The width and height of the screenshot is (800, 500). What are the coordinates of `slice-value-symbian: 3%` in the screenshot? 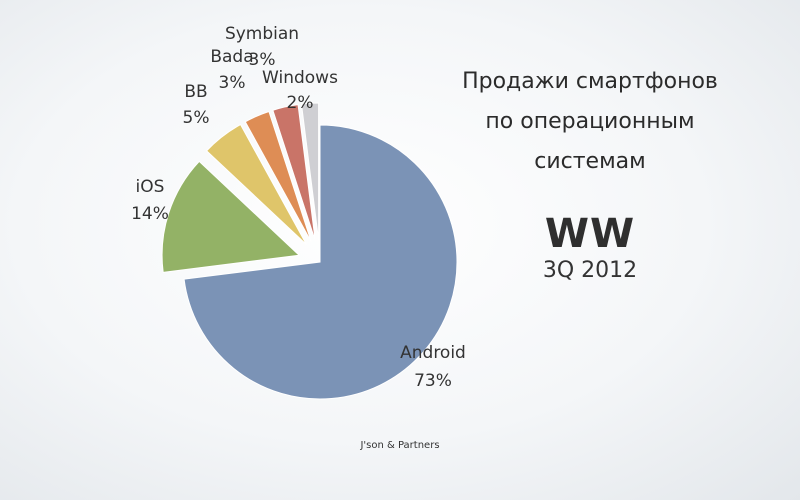 It's located at (262, 60).